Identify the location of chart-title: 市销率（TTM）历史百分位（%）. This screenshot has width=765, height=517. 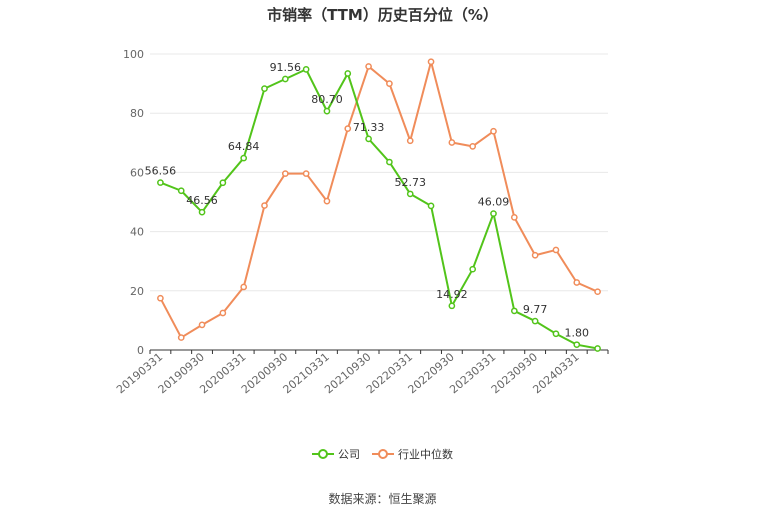
(382, 15).